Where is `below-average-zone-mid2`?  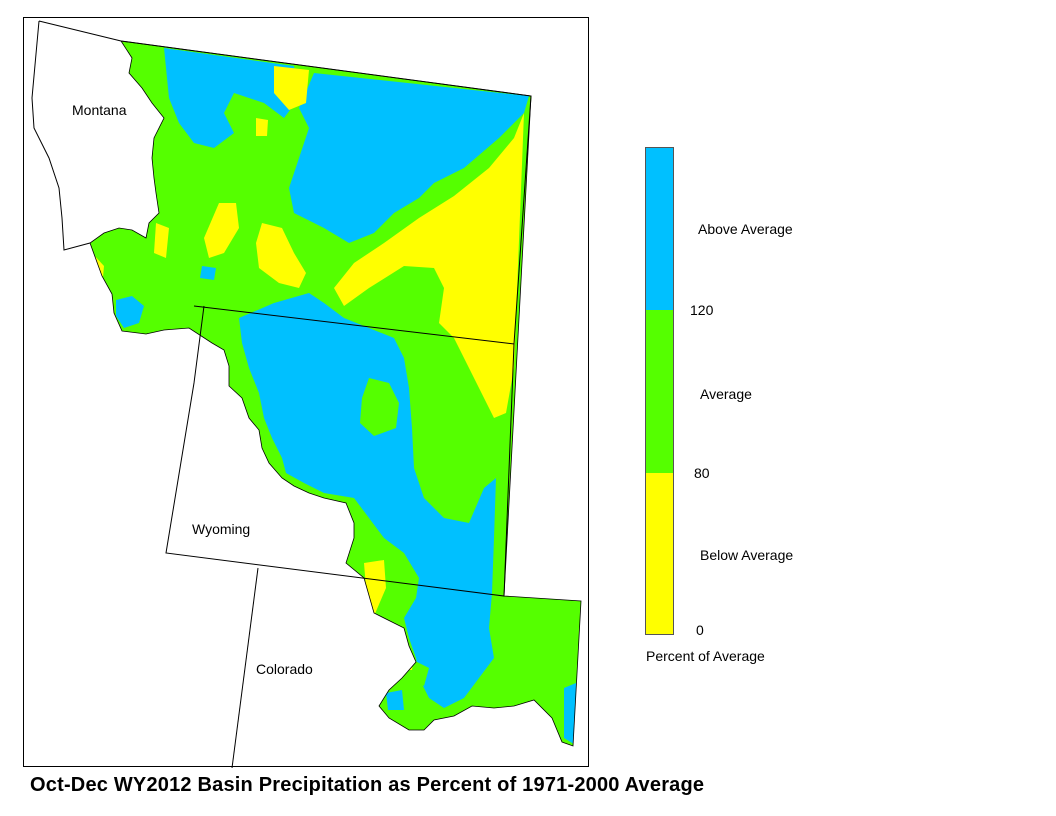
below-average-zone-mid2 is located at coordinates (281, 255).